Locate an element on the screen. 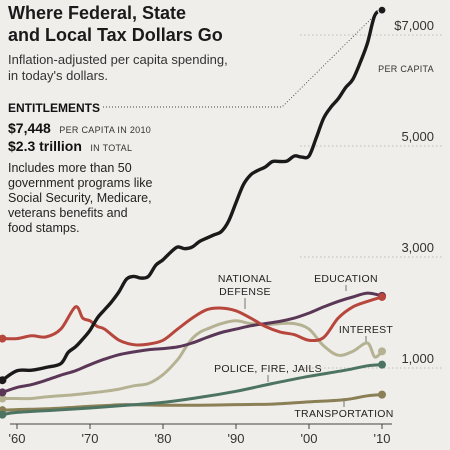 The height and width of the screenshot is (450, 450). y-tick-label: $7,000 is located at coordinates (414, 25).